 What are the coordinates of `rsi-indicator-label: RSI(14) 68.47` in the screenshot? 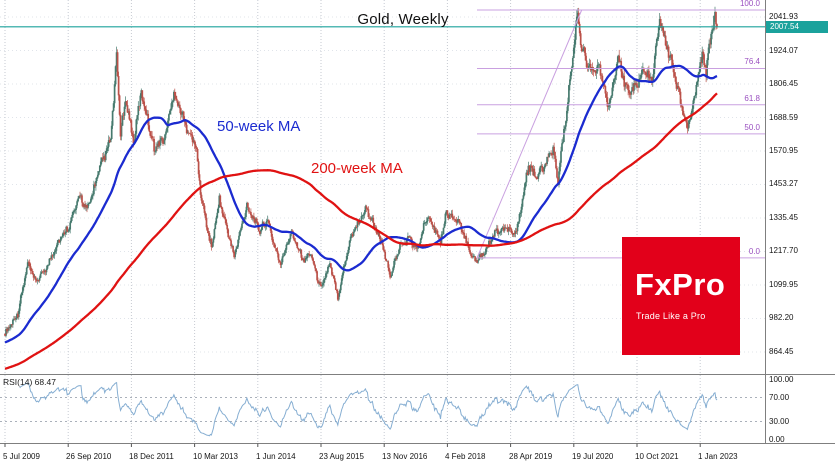 It's located at (29, 382).